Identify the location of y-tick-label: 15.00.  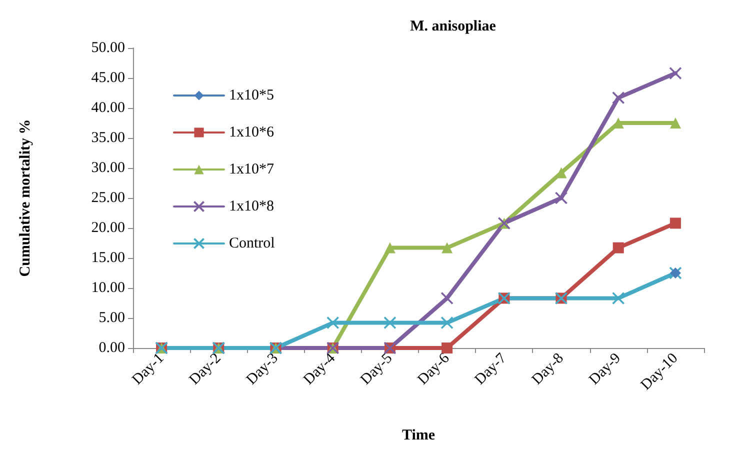
(108, 258).